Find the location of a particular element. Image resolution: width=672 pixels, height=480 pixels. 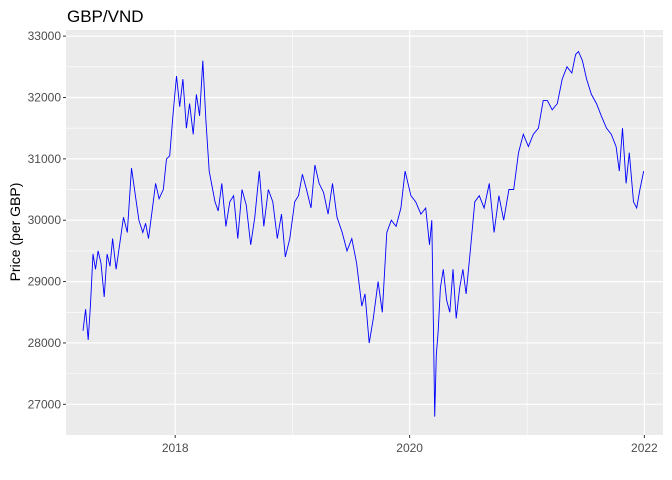

x-axis: 2018 2020 2022 is located at coordinates (410, 445).